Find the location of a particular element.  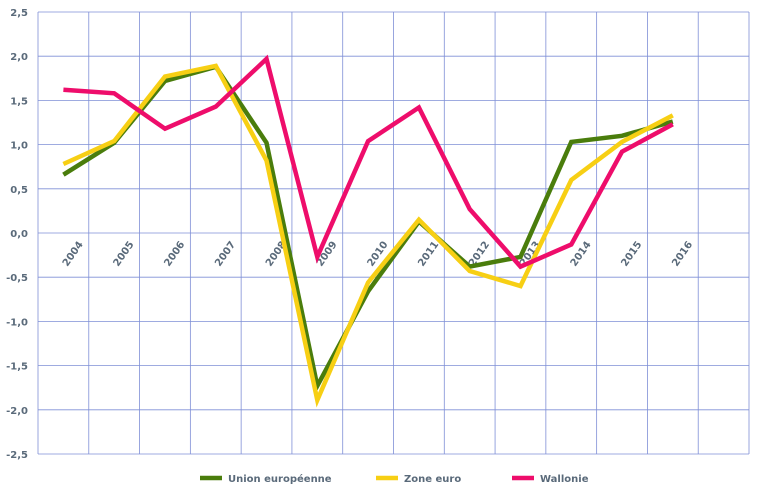

y-tick-label: -2,0 is located at coordinates (17, 411).